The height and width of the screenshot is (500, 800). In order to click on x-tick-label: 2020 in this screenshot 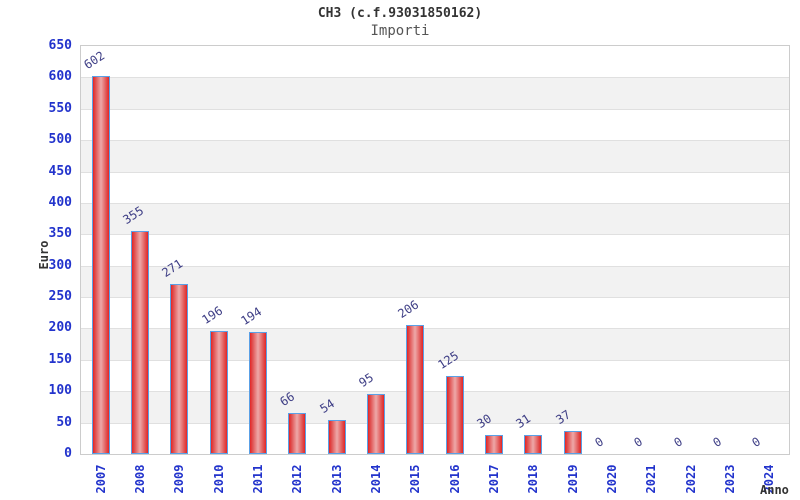, I will do `click(612, 479)`.